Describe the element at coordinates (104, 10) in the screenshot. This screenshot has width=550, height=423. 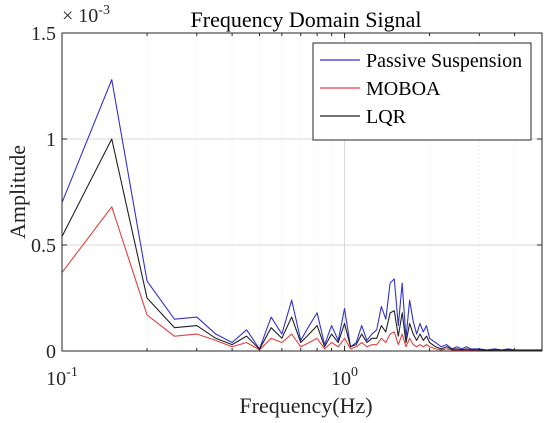
I see `y-exponent-power: -3` at that location.